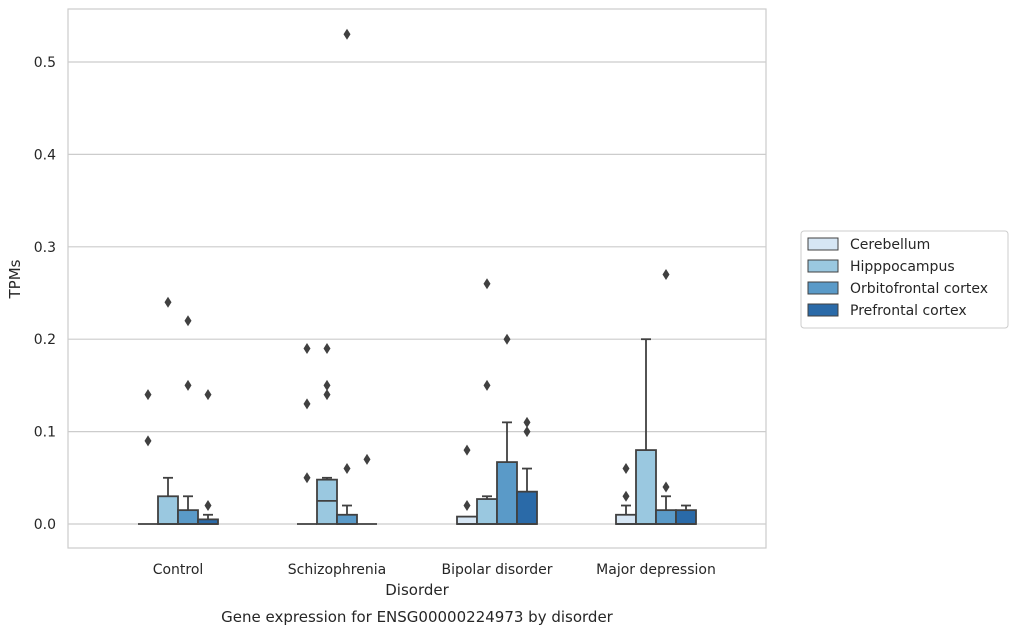 The width and height of the screenshot is (1018, 634). What do you see at coordinates (45, 294) in the screenshot?
I see `y-axis-ticks: 0.0 0.1 0.2 0.3 0.4 0.5` at bounding box center [45, 294].